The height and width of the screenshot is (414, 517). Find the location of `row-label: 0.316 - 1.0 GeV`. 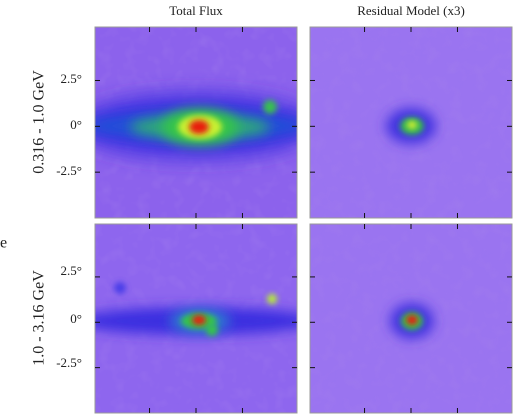

row-label: 0.316 - 1.0 GeV is located at coordinates (39, 122).